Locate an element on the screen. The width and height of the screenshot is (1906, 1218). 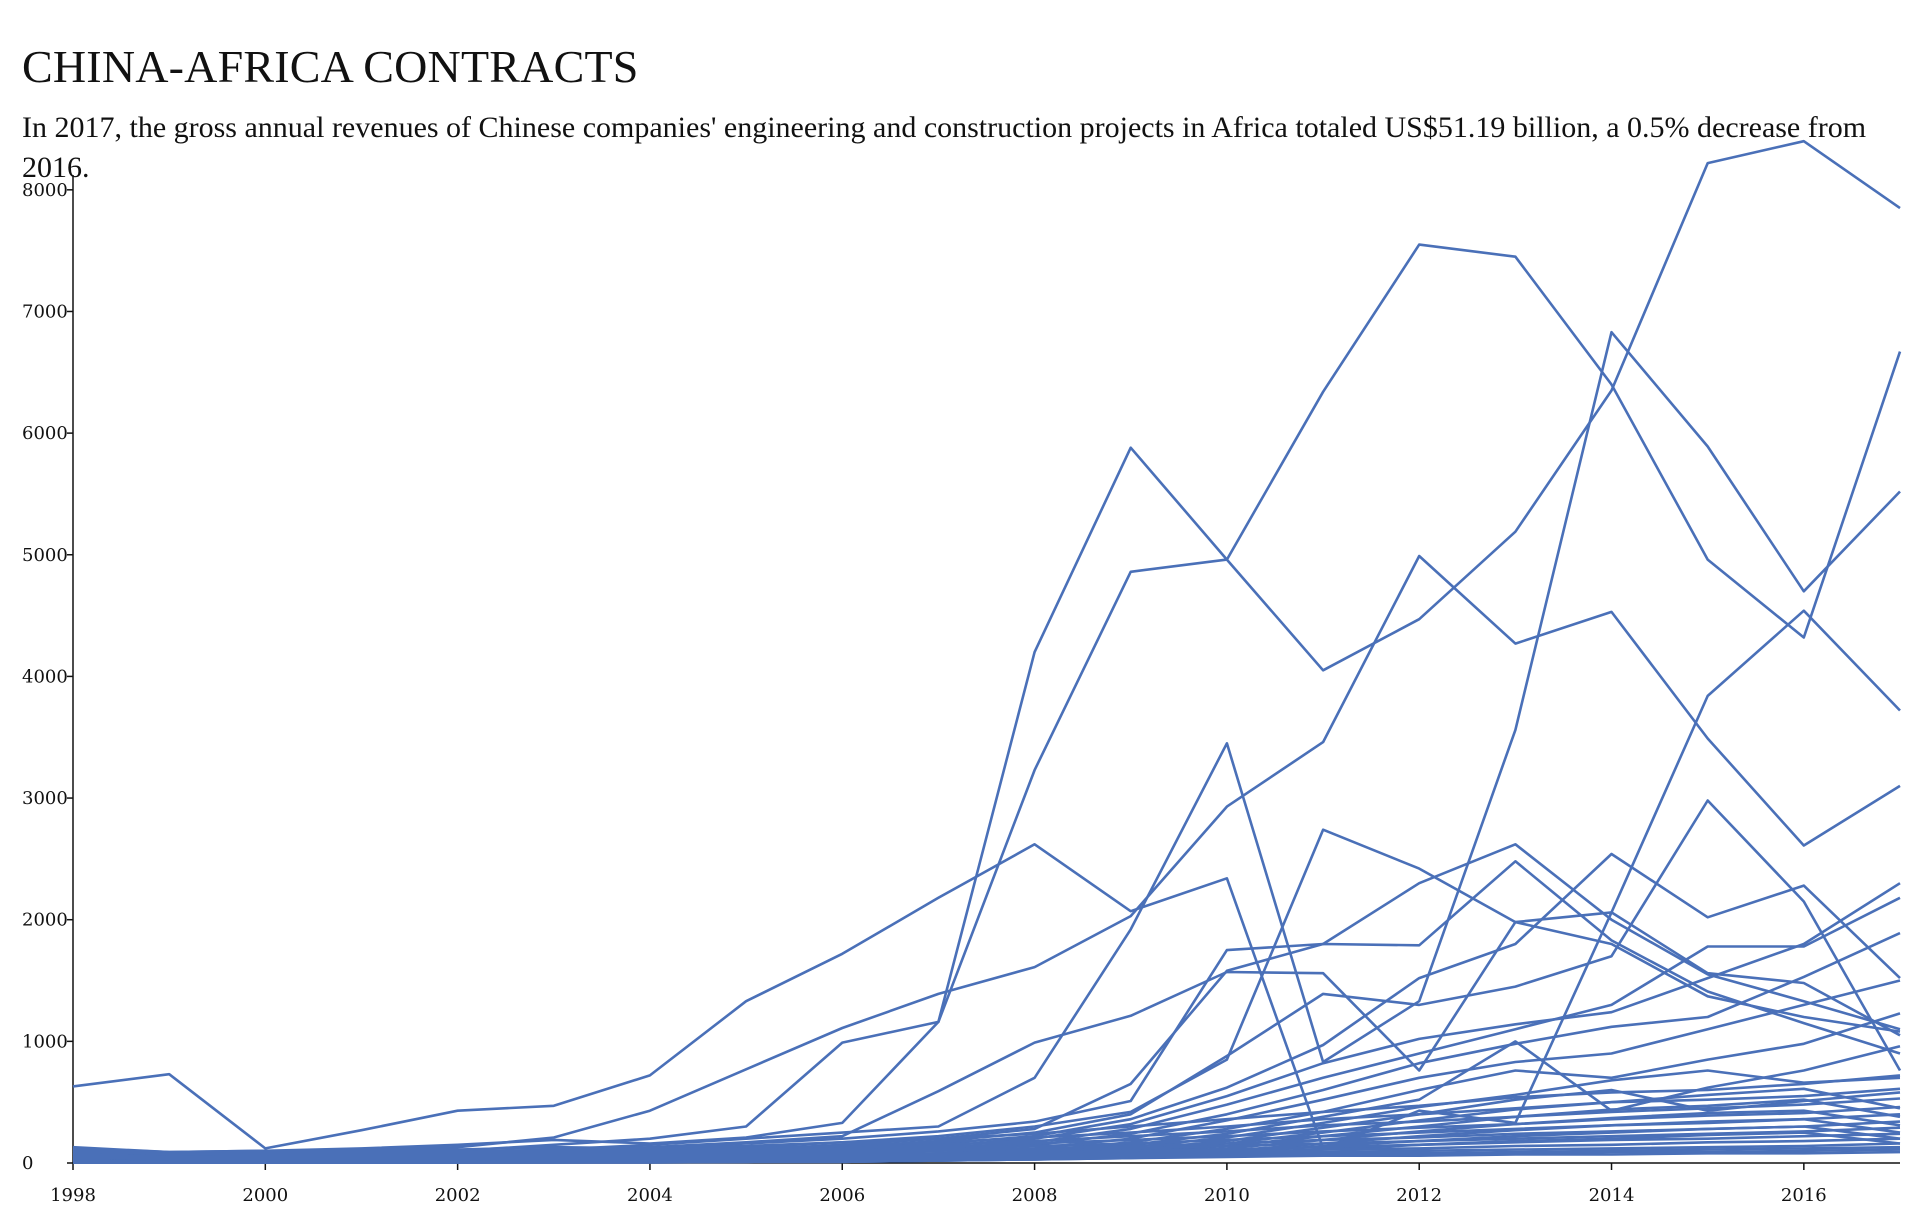
y-tick: 2000 is located at coordinates (47, 920).